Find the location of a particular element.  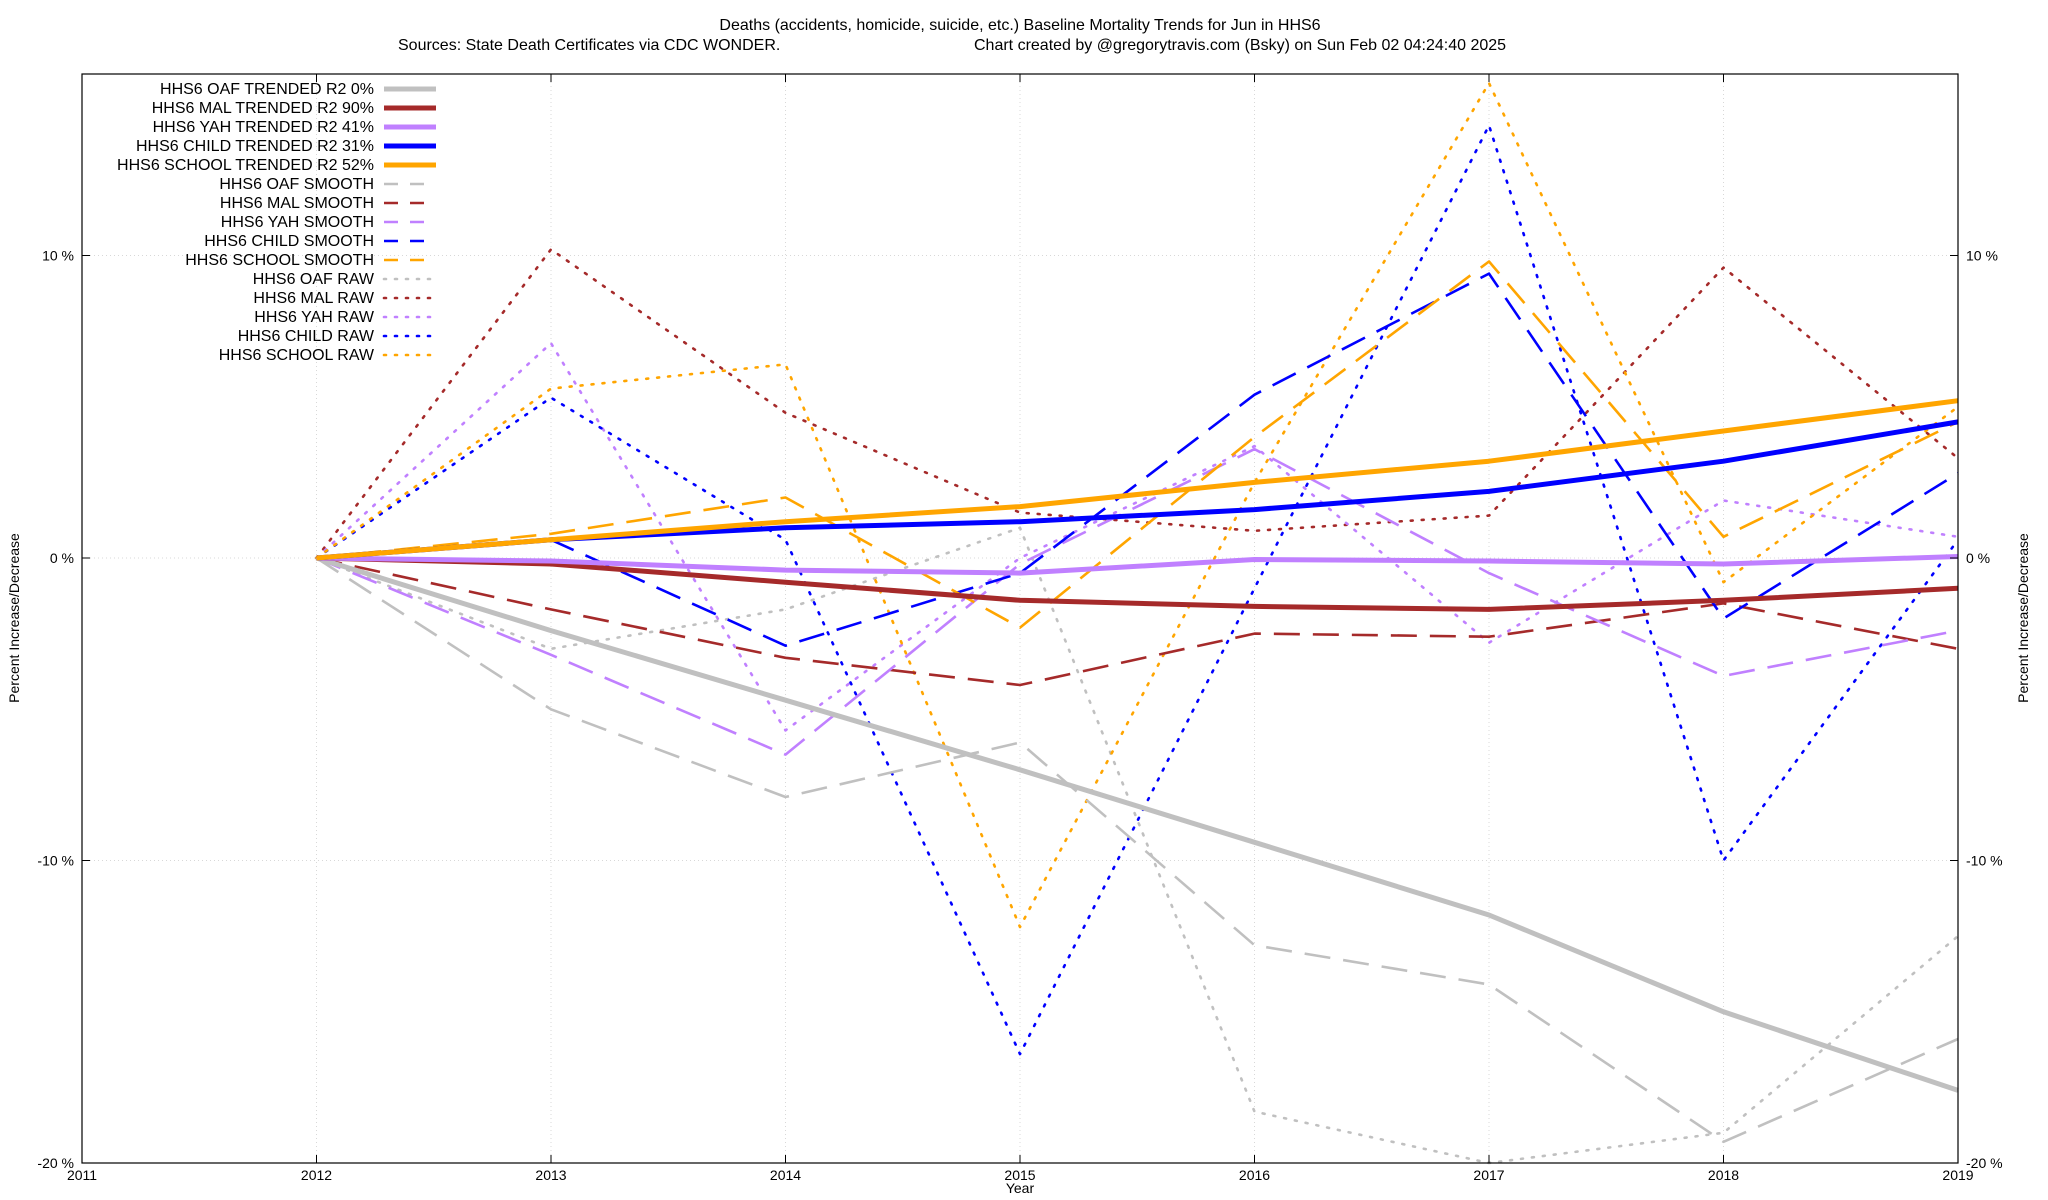

x-tick-label: 2016 is located at coordinates (1254, 1175).